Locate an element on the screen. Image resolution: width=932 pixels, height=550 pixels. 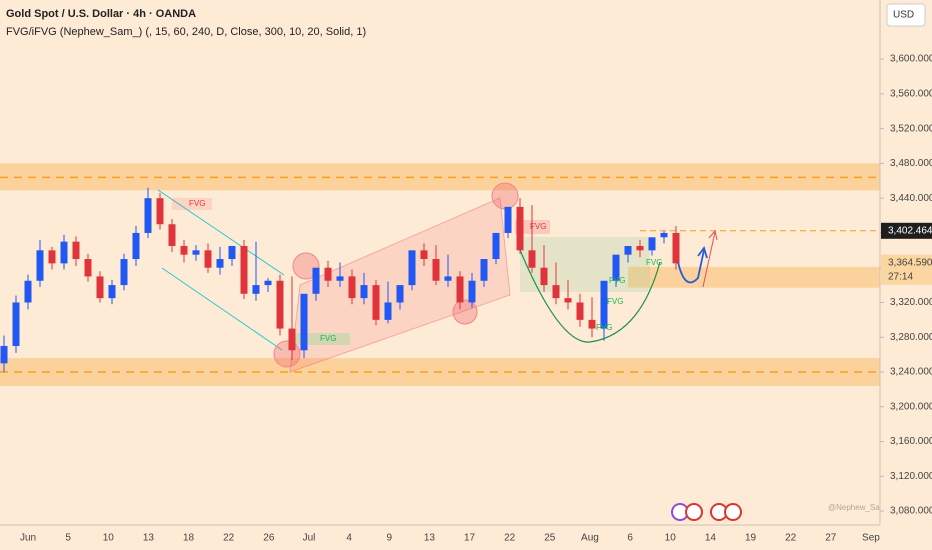
channel-line is located at coordinates (222, 309).